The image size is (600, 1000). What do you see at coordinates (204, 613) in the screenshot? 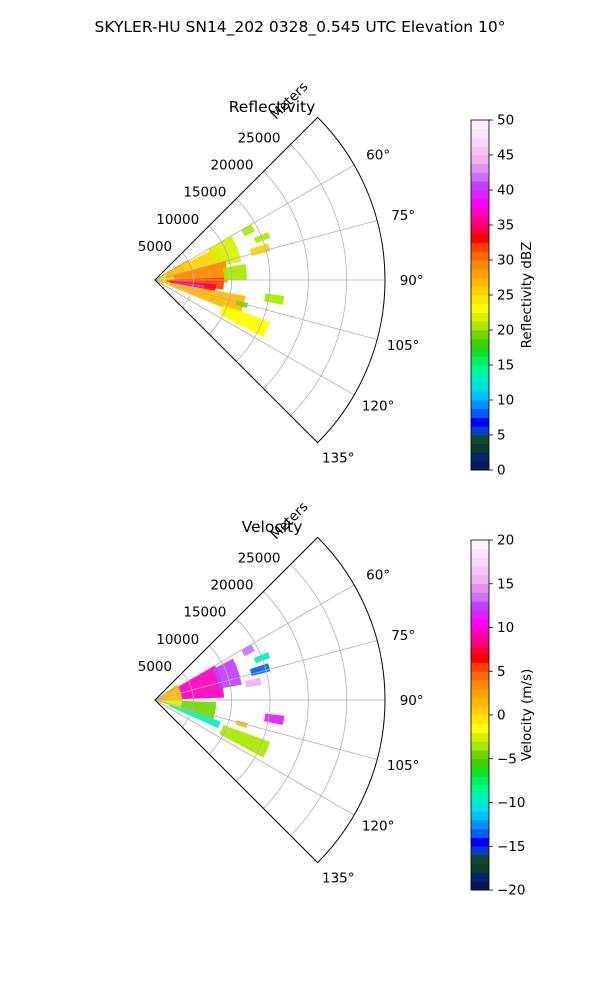
I see `radial-tick-label: 15000` at bounding box center [204, 613].